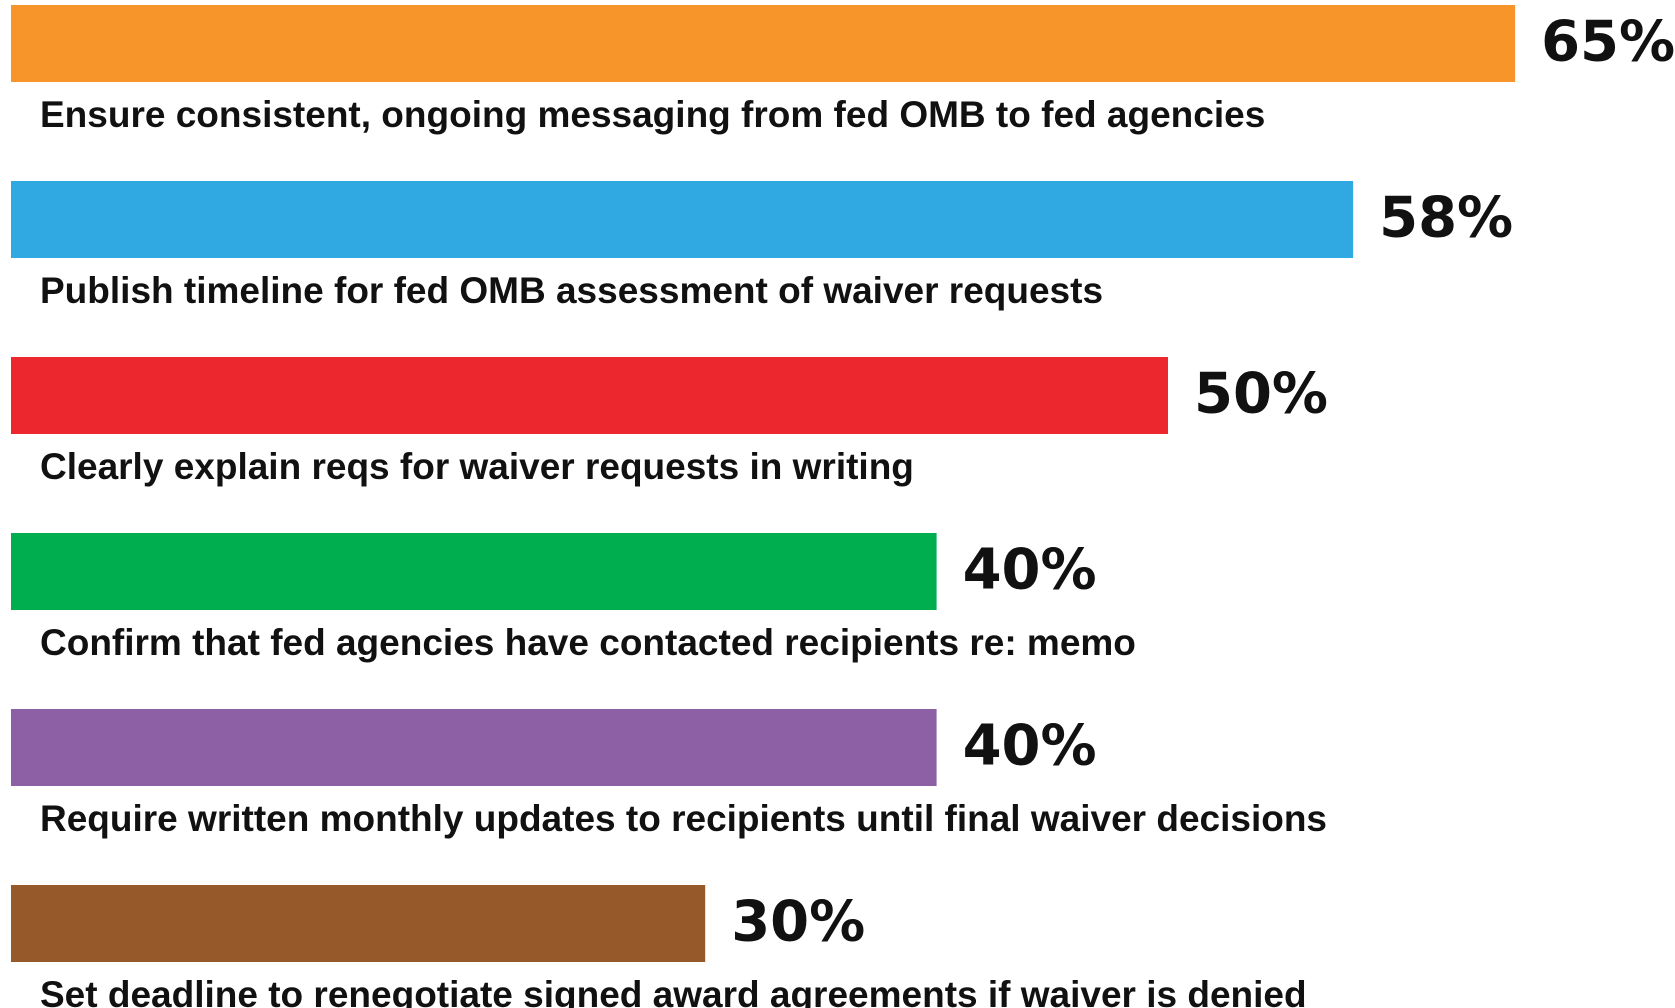 The width and height of the screenshot is (1675, 1008). What do you see at coordinates (1608, 42) in the screenshot?
I see `value-label: 65%` at bounding box center [1608, 42].